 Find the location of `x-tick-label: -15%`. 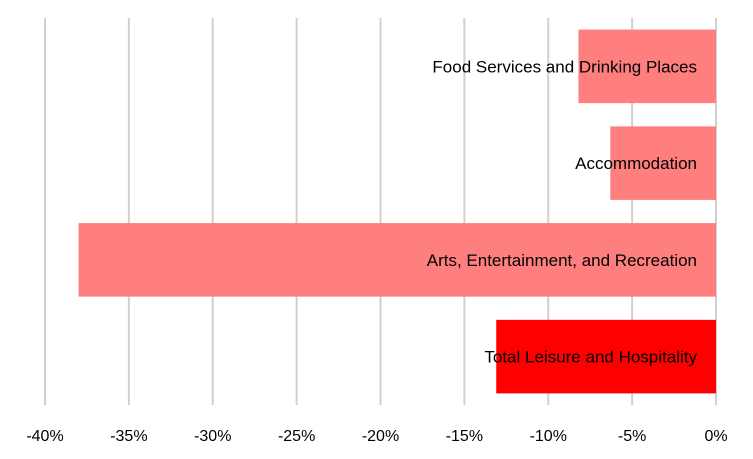

x-tick-label: -15% is located at coordinates (464, 436).